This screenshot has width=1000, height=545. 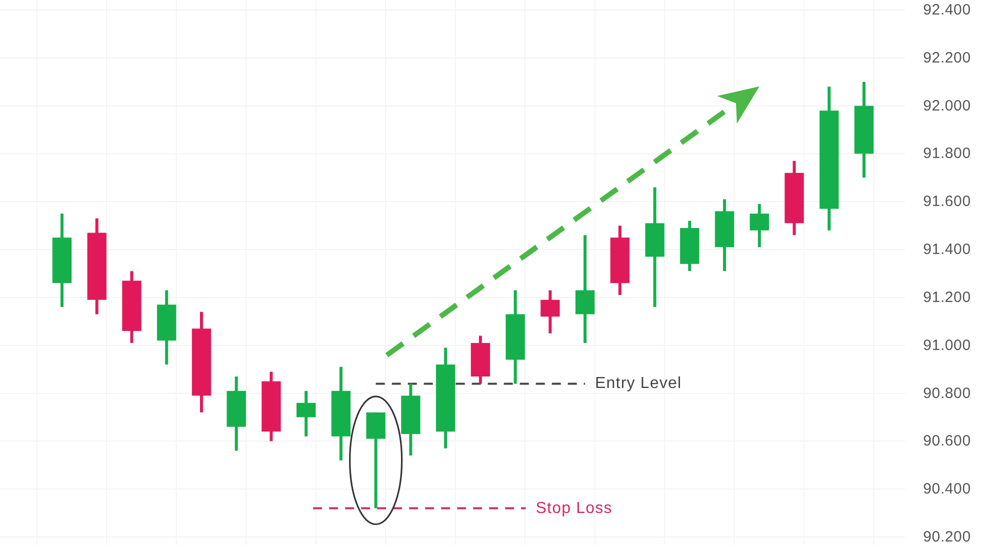 I want to click on y-tick-label: 91.200, so click(x=947, y=297).